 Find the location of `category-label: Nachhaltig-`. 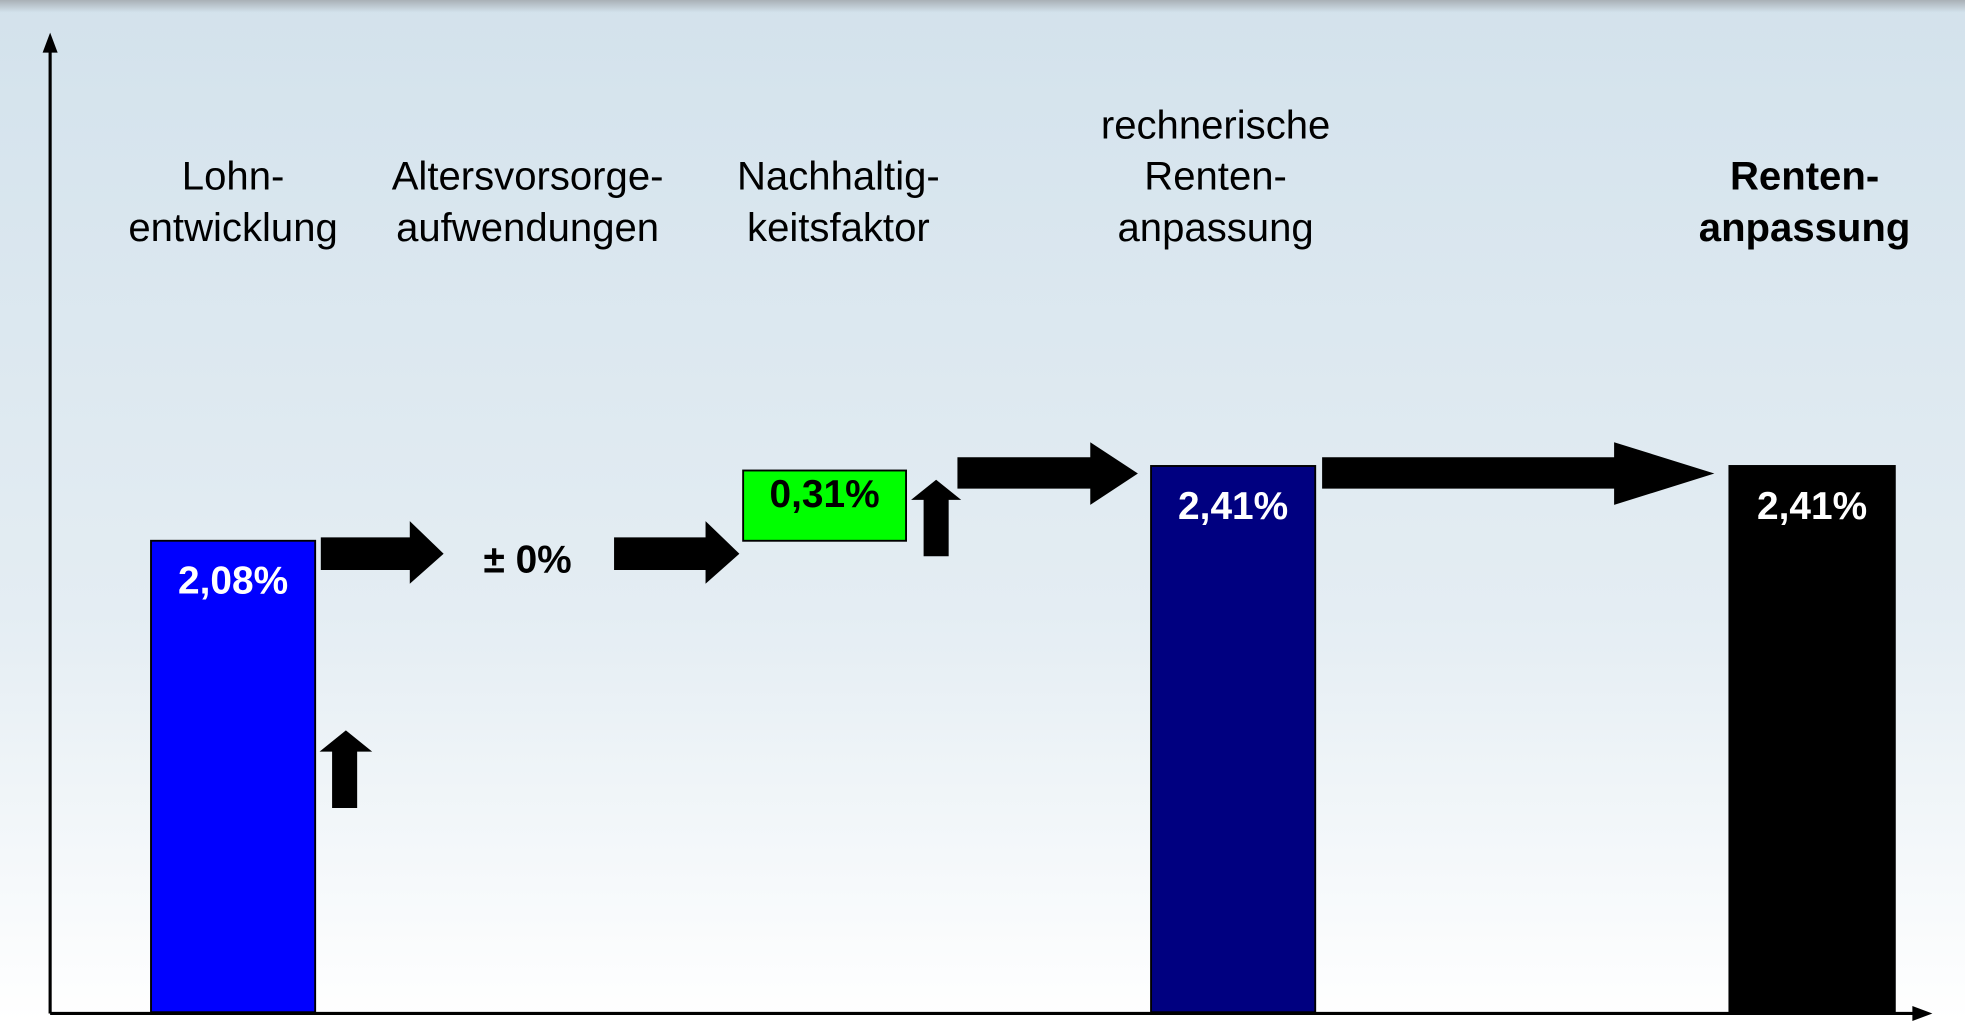

category-label: Nachhaltig- is located at coordinates (838, 177).